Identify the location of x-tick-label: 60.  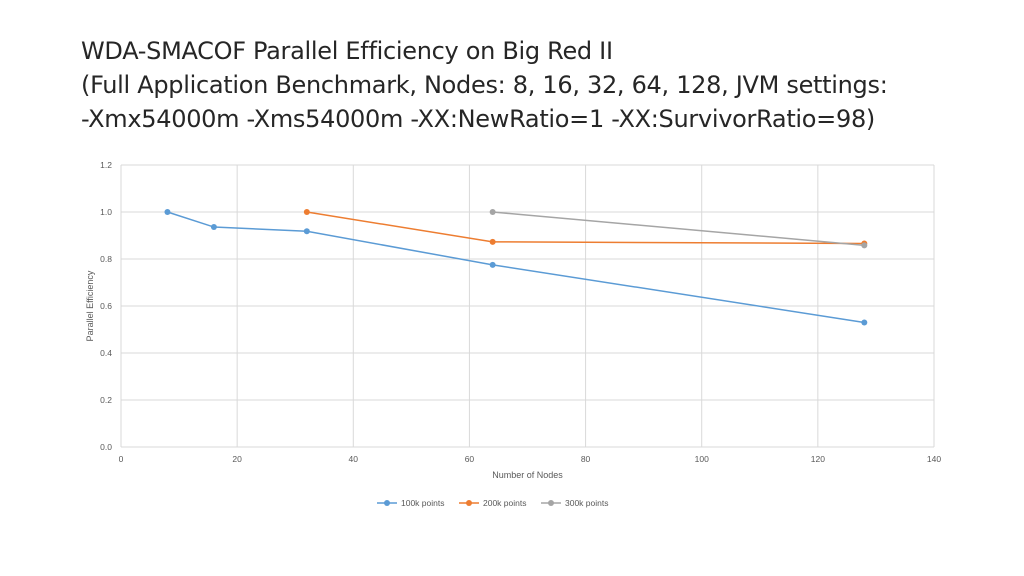
(470, 459).